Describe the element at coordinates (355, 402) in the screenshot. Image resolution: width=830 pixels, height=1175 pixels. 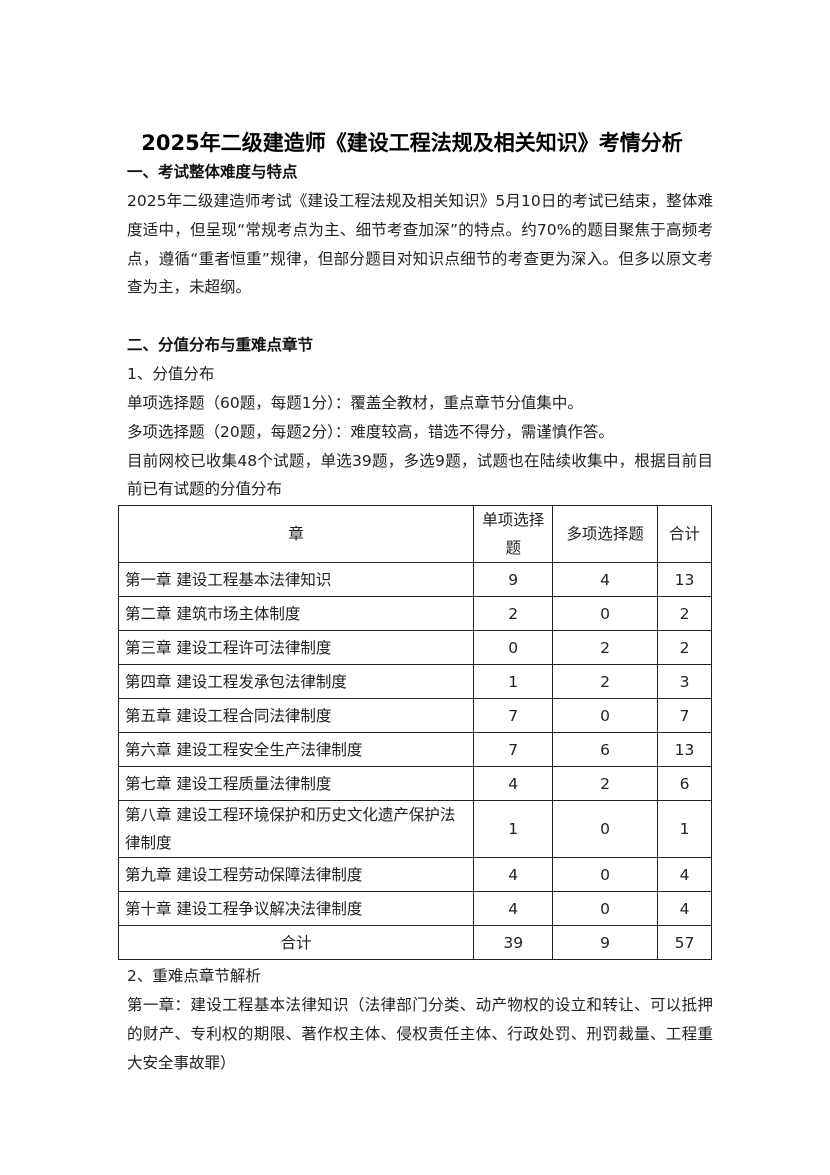
I see `paragraph: 单项选择题（60题，每题1分）：覆盖全教材，重点章节分值集中。` at that location.